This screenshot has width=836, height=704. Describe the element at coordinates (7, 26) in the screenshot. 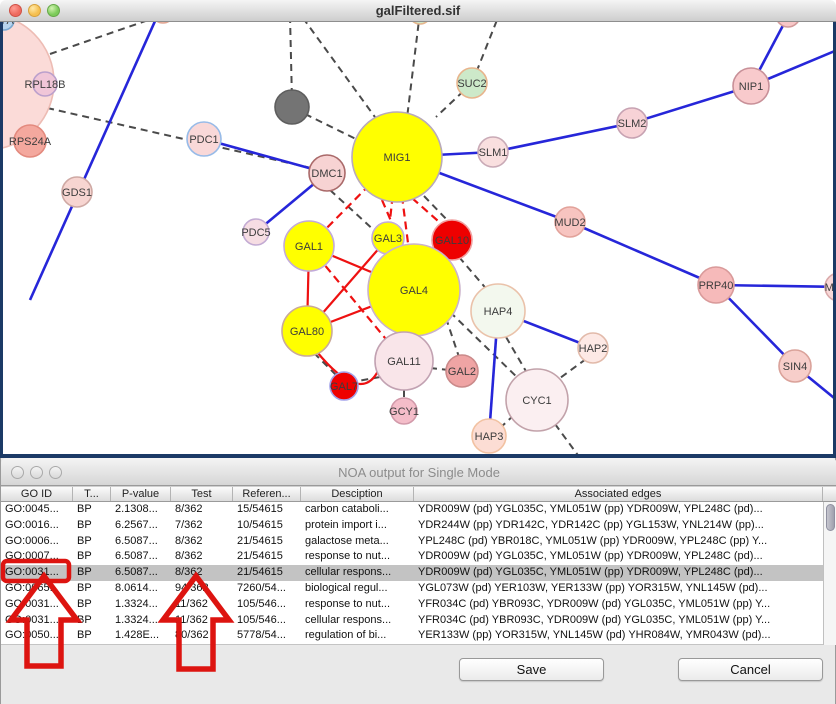

I see `node-corner-17a` at that location.